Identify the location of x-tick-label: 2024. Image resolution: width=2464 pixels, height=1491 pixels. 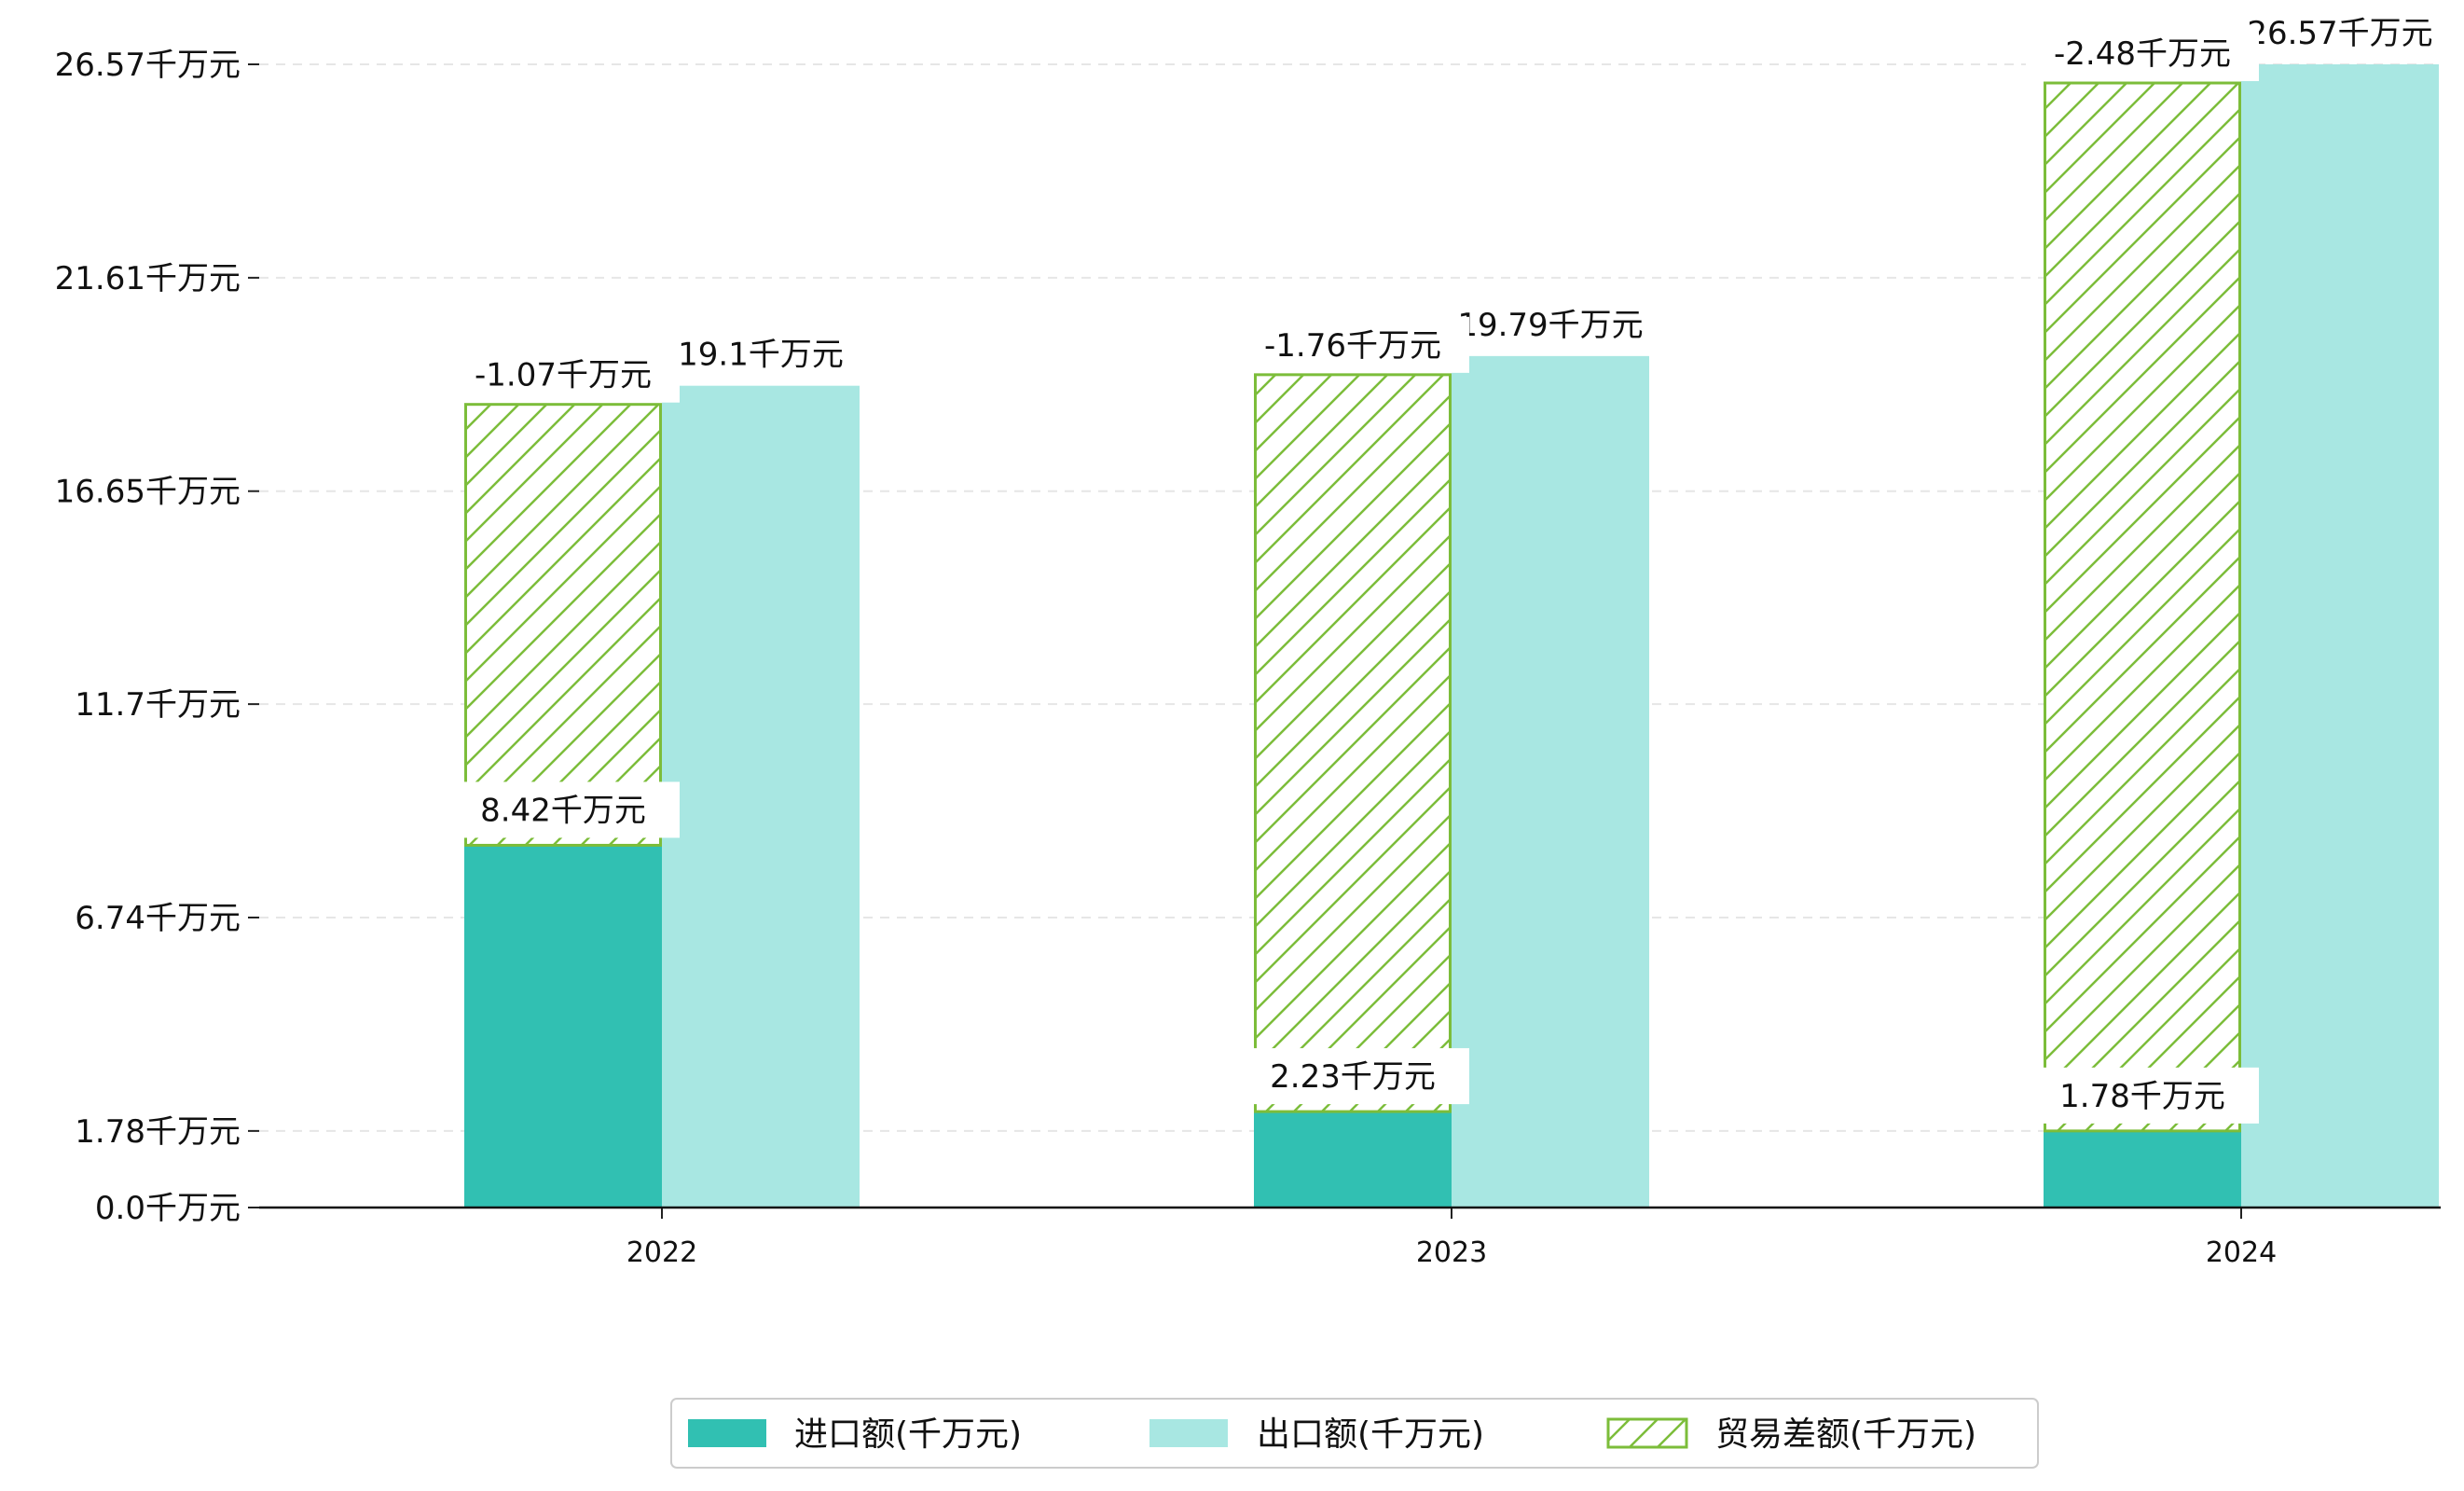
(2241, 1252).